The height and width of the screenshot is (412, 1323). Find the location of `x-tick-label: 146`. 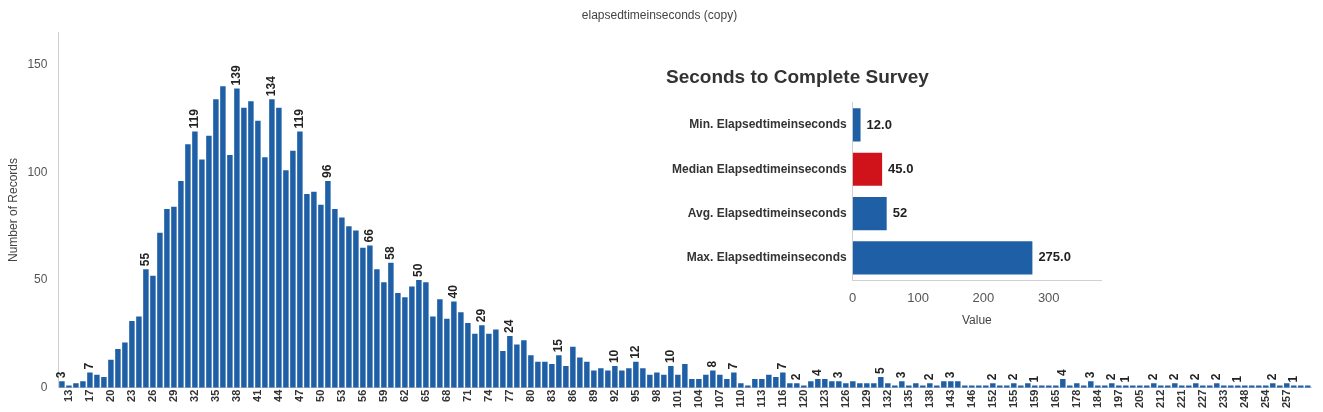

x-tick-label: 146 is located at coordinates (970, 399).